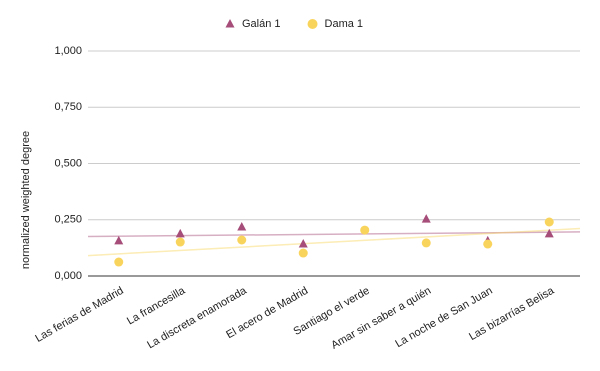  Describe the element at coordinates (68, 163) in the screenshot. I see `y-tick-label: 0,500` at that location.